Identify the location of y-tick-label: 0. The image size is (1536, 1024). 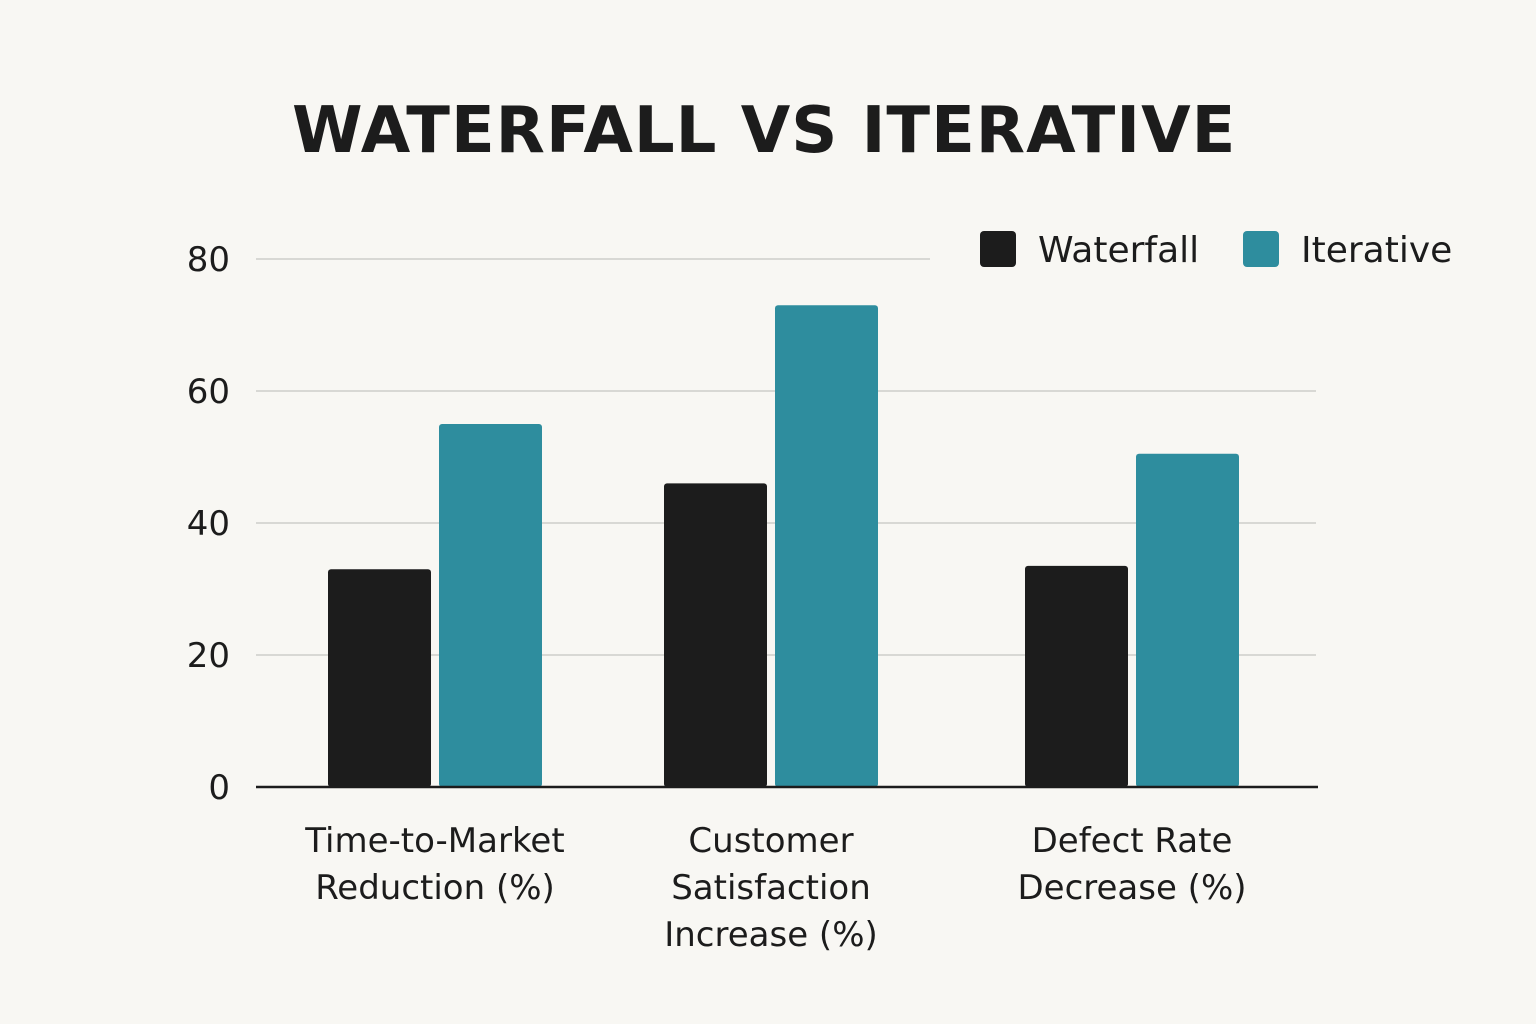
(219, 788).